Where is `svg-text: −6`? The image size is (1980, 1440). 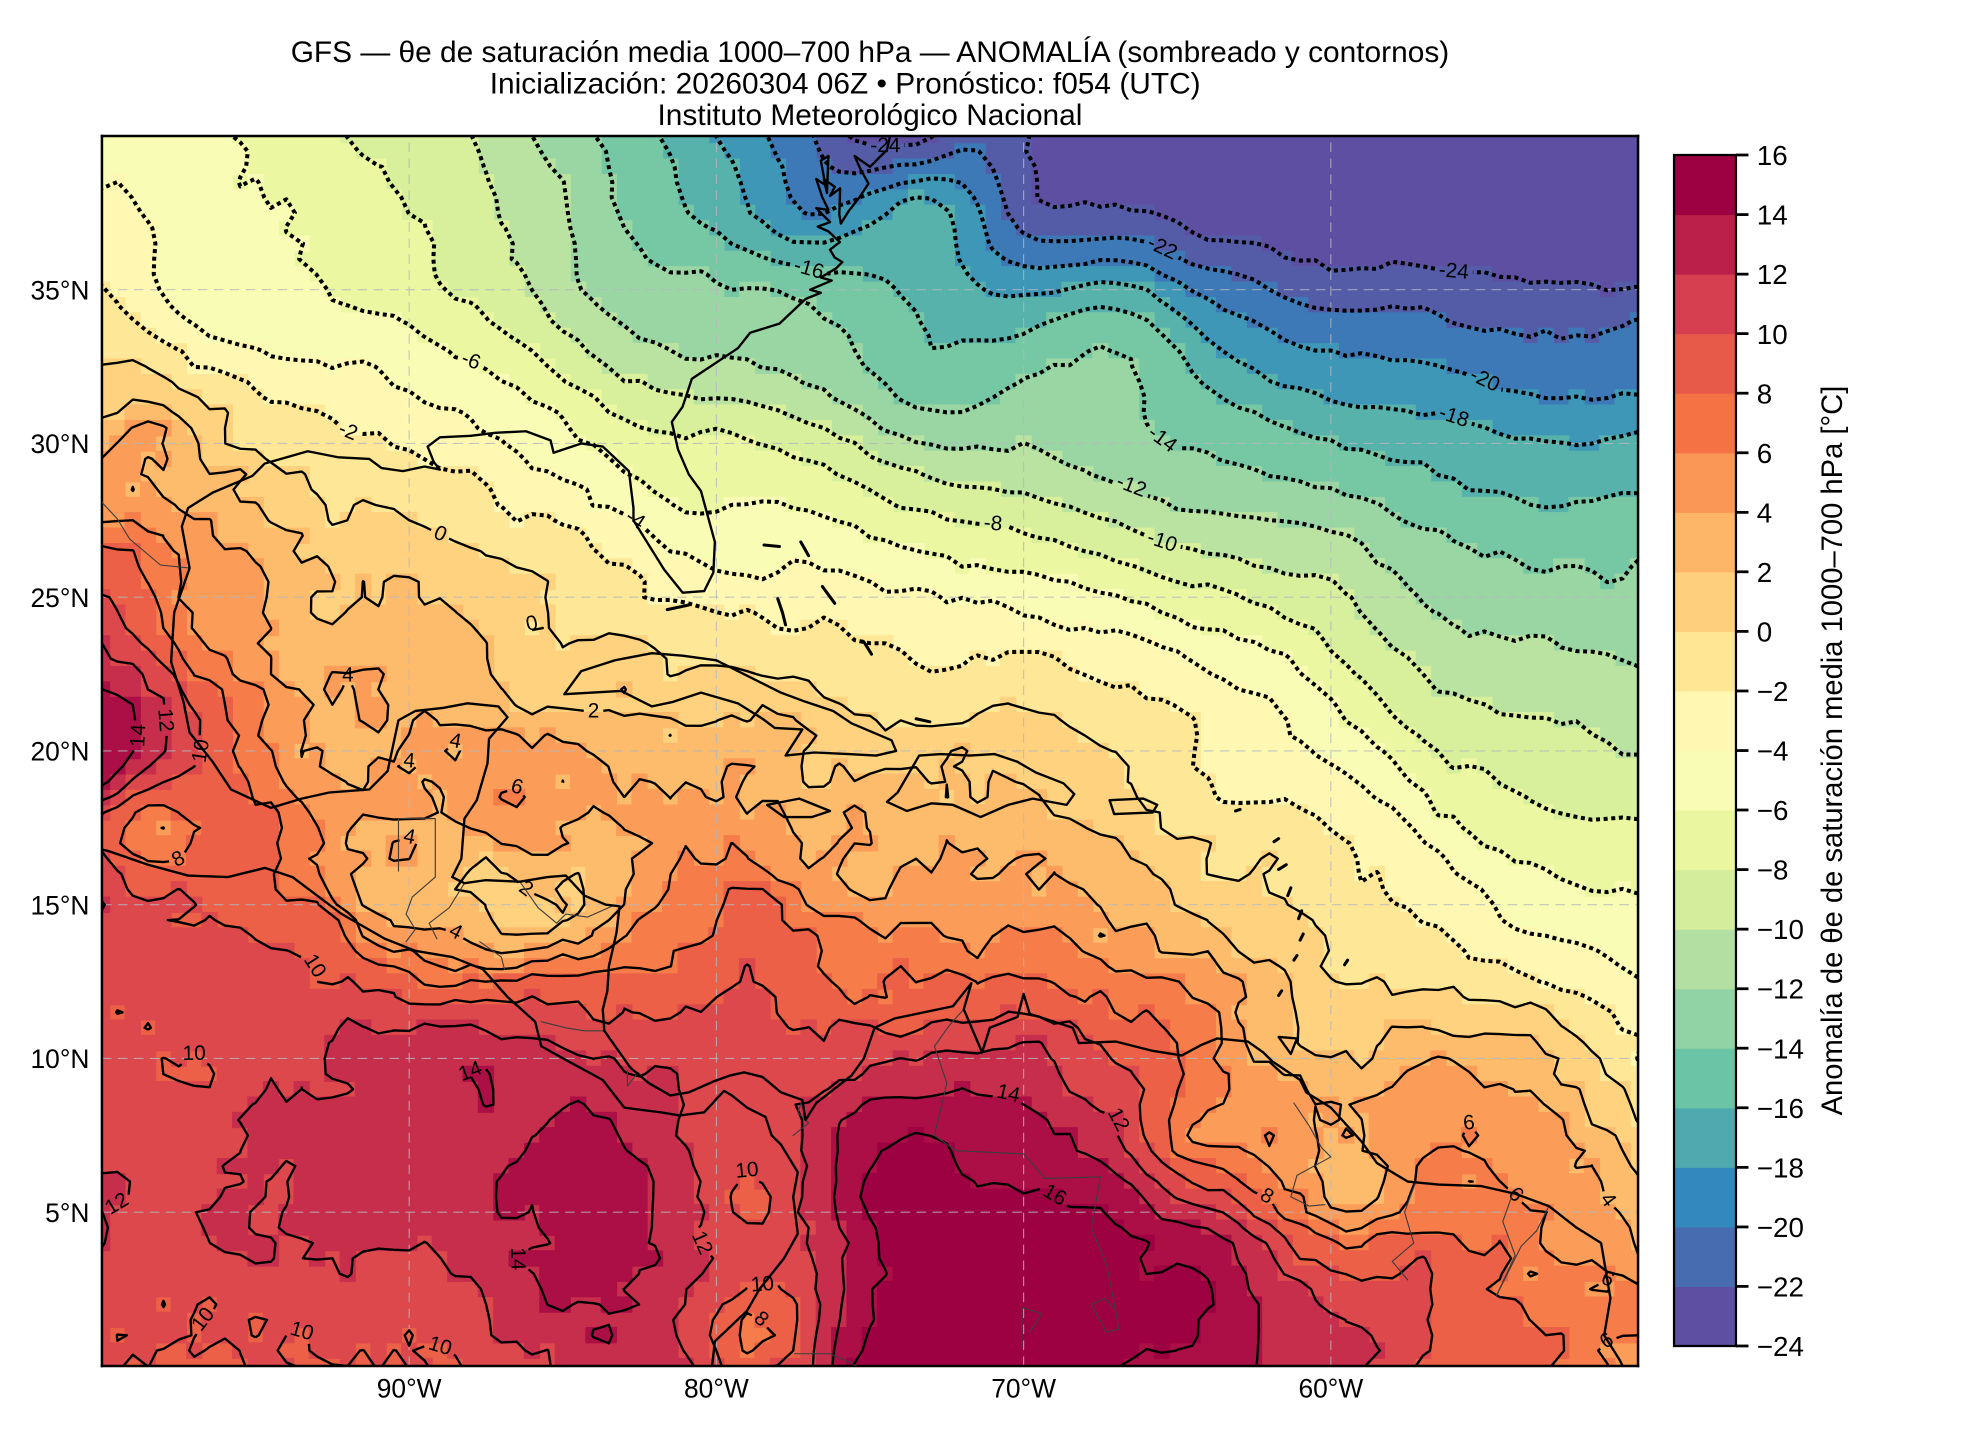
svg-text: −6 is located at coordinates (1773, 810).